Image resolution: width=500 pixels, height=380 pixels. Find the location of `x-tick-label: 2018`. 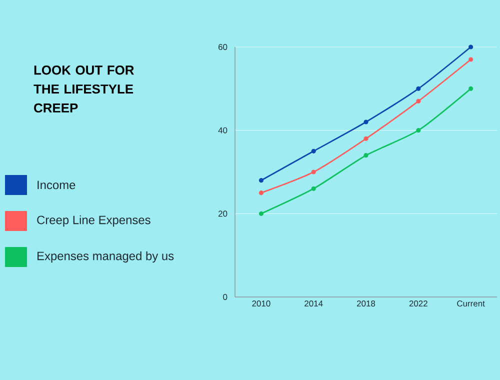

x-tick-label: 2018 is located at coordinates (366, 303).